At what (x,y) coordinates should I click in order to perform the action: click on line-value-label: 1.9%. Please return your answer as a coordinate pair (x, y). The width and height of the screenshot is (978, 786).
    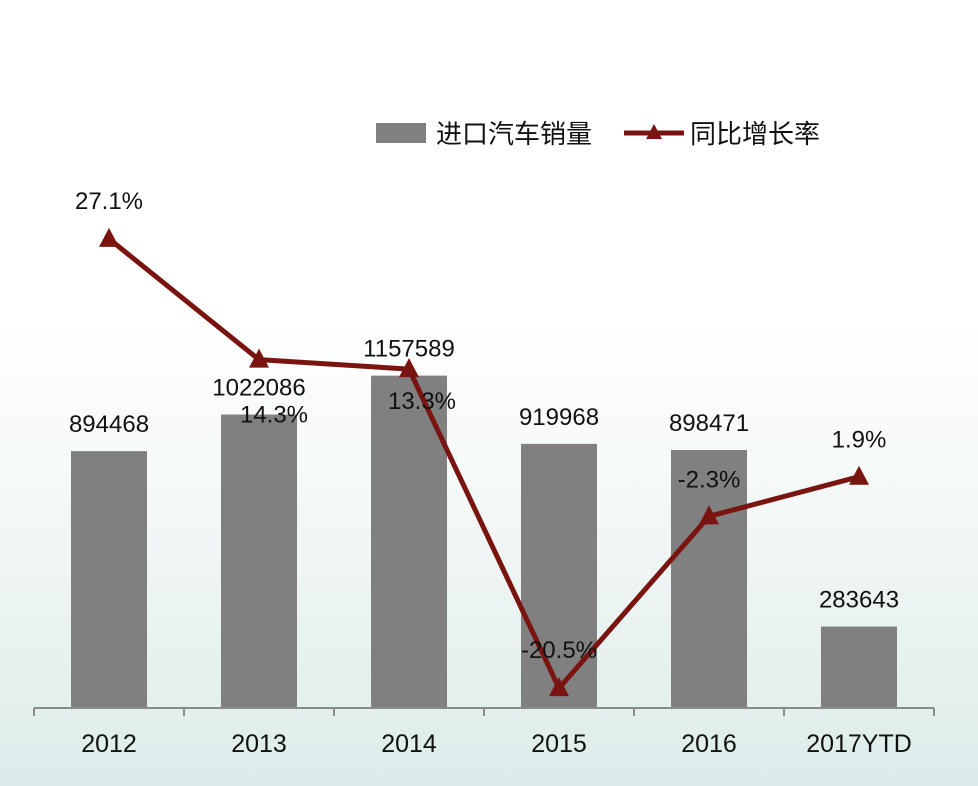
    Looking at the image, I should click on (859, 440).